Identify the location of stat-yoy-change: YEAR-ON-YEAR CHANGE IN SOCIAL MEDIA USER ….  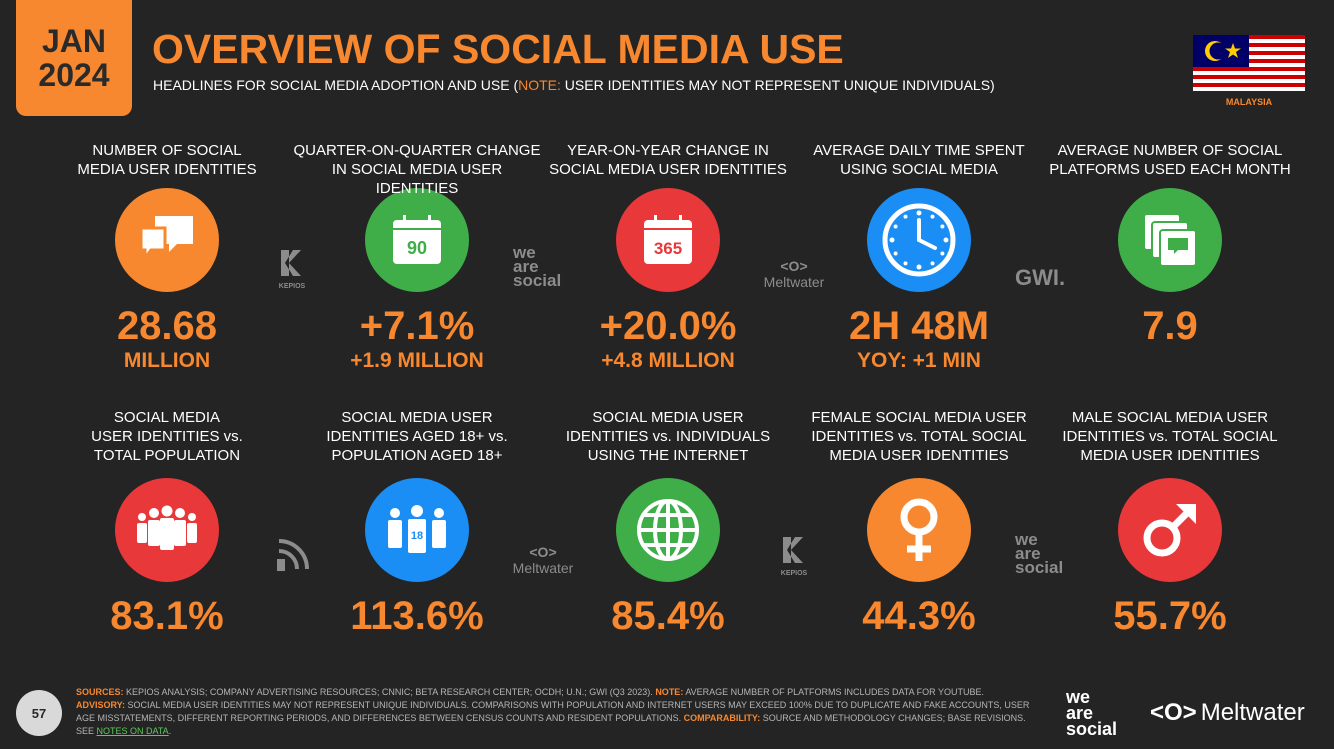
(668, 257).